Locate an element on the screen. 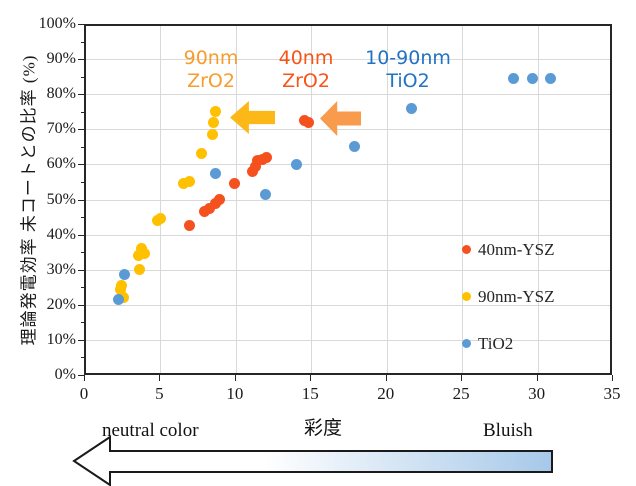 The width and height of the screenshot is (636, 486). annotation-line: TiO2 is located at coordinates (408, 81).